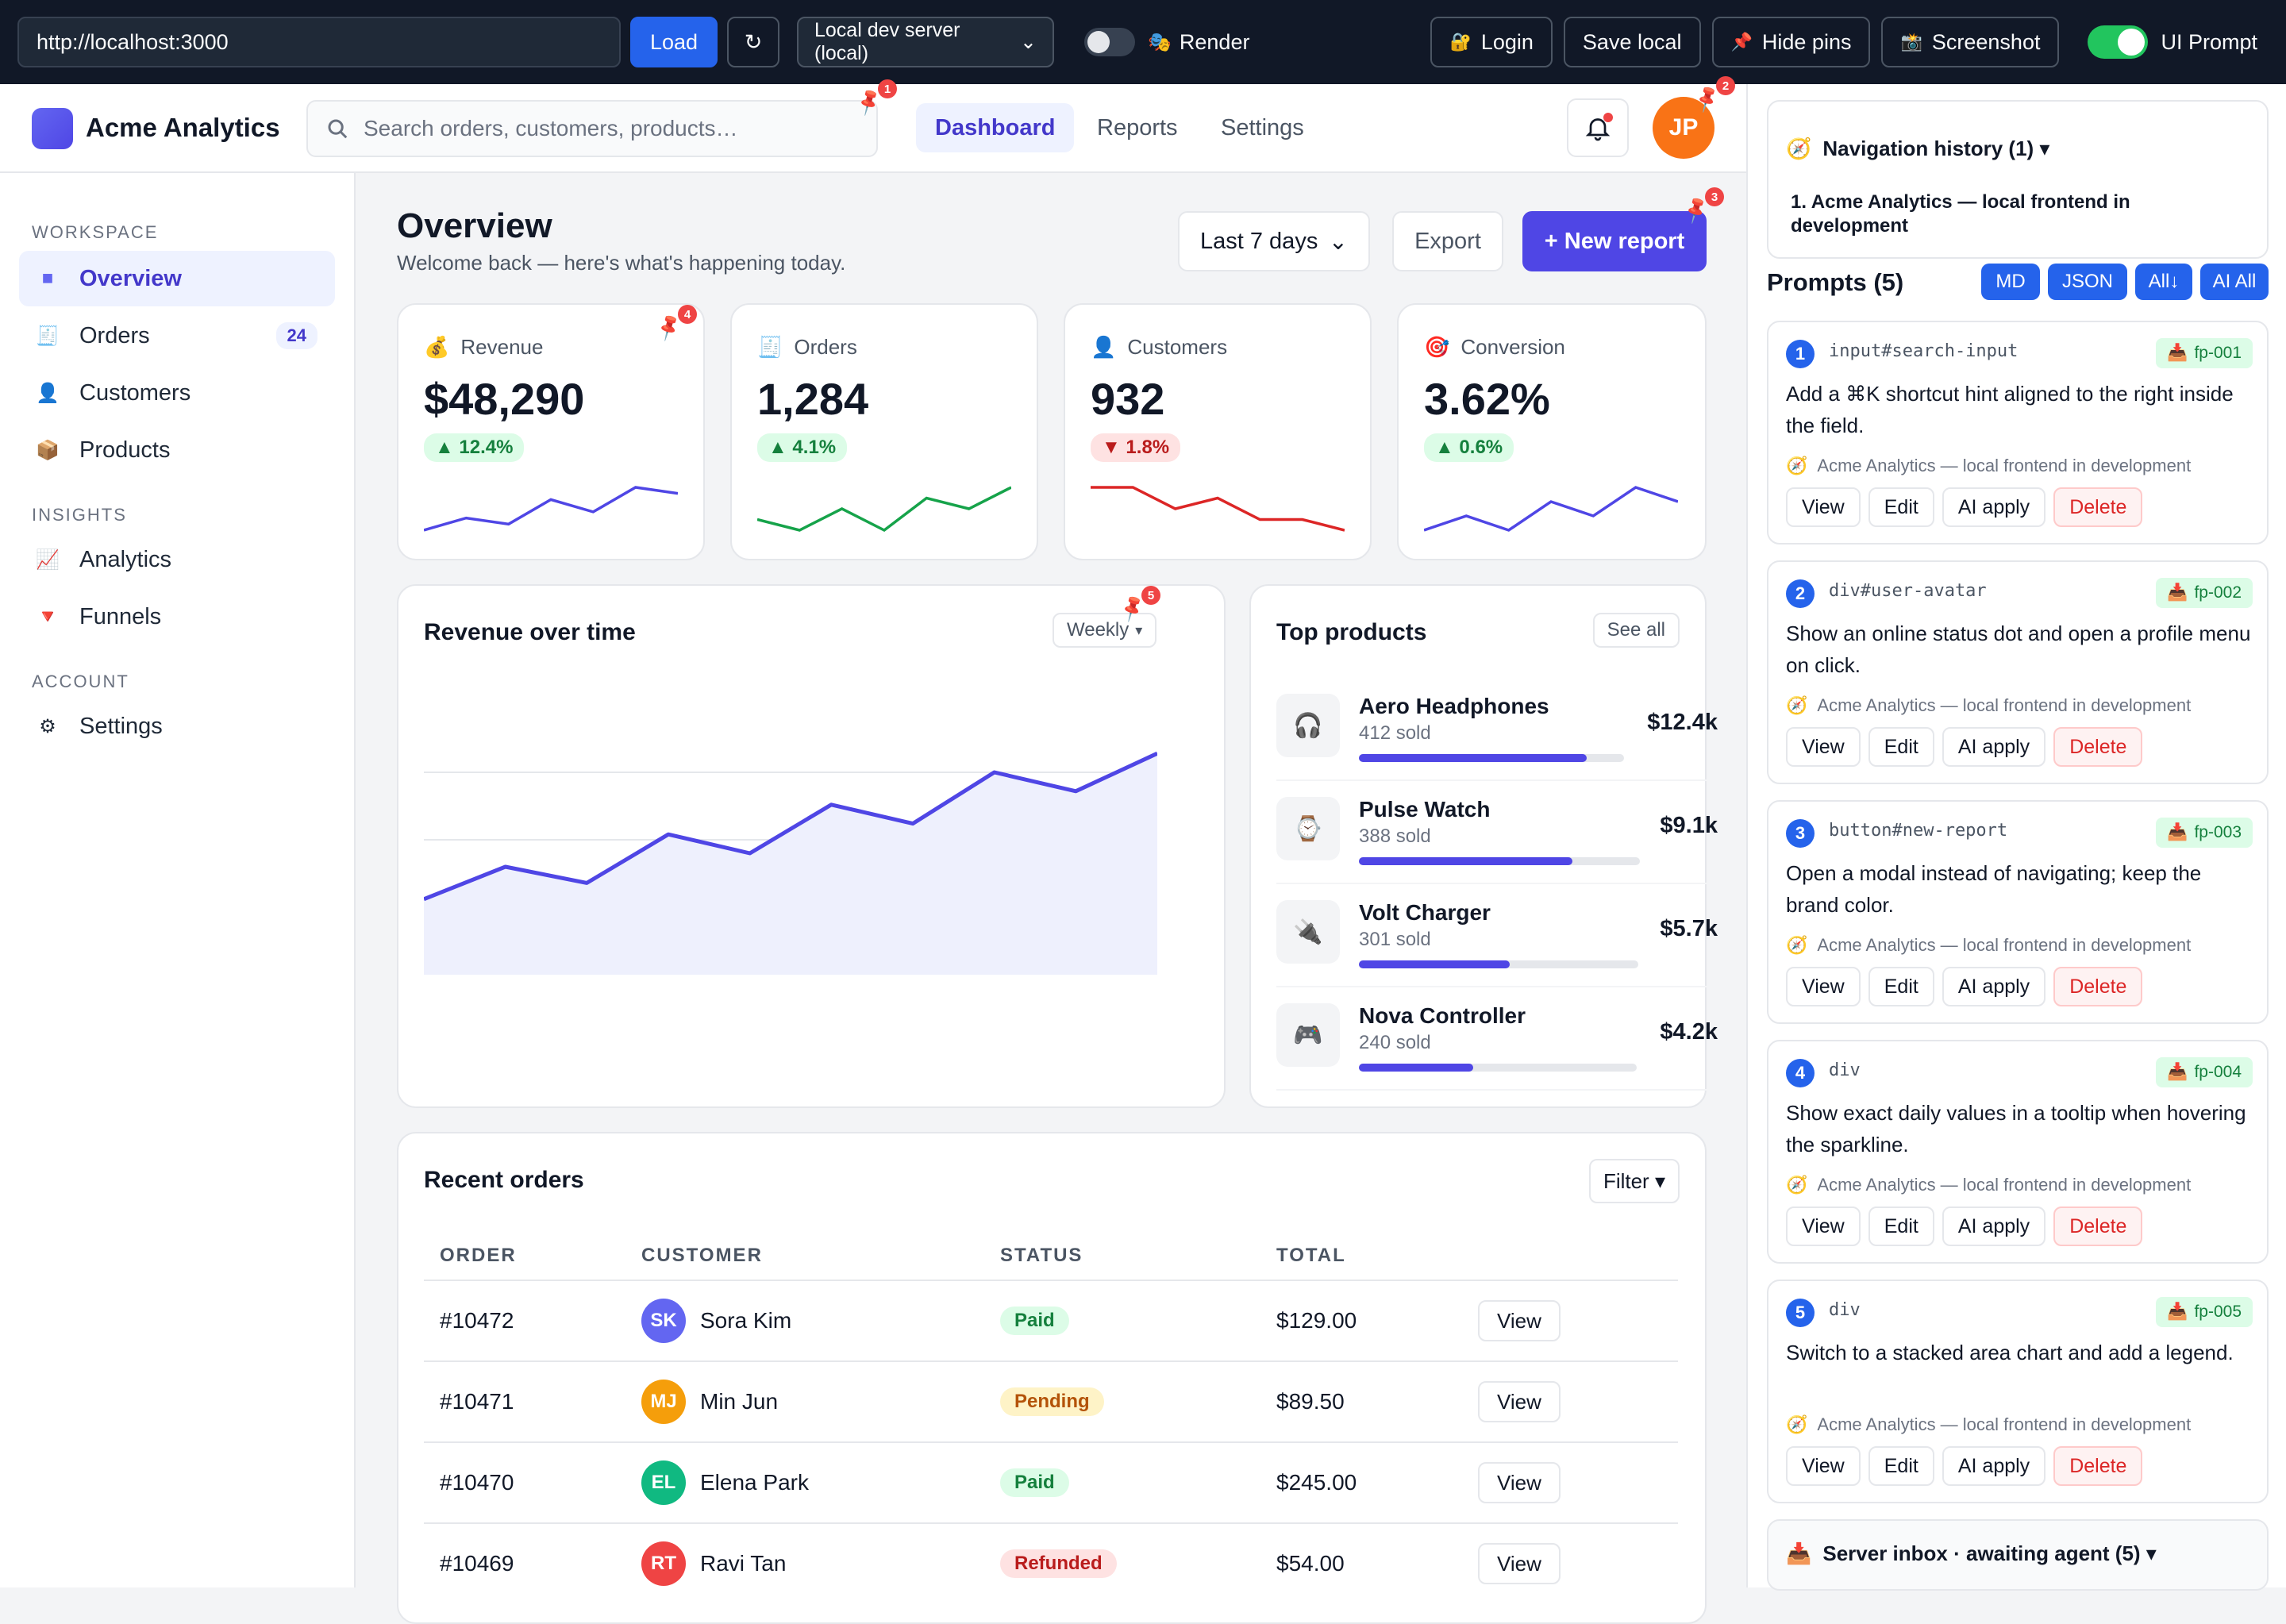 This screenshot has height=1624, width=2286. I want to click on sparkline-series, so click(1218, 508).